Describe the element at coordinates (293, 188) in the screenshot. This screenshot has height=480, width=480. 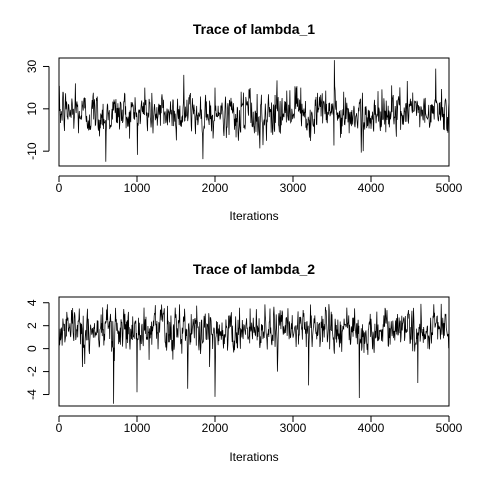
I see `panel-1-x-tick-label: 3000` at that location.